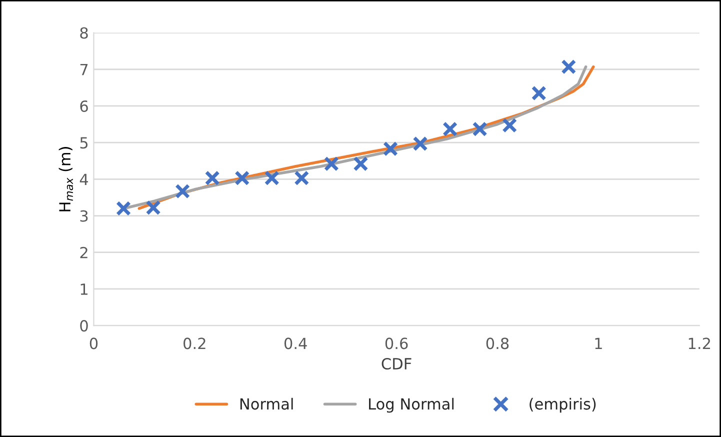  Describe the element at coordinates (411, 405) in the screenshot. I see `legend-label: Log Normal` at that location.